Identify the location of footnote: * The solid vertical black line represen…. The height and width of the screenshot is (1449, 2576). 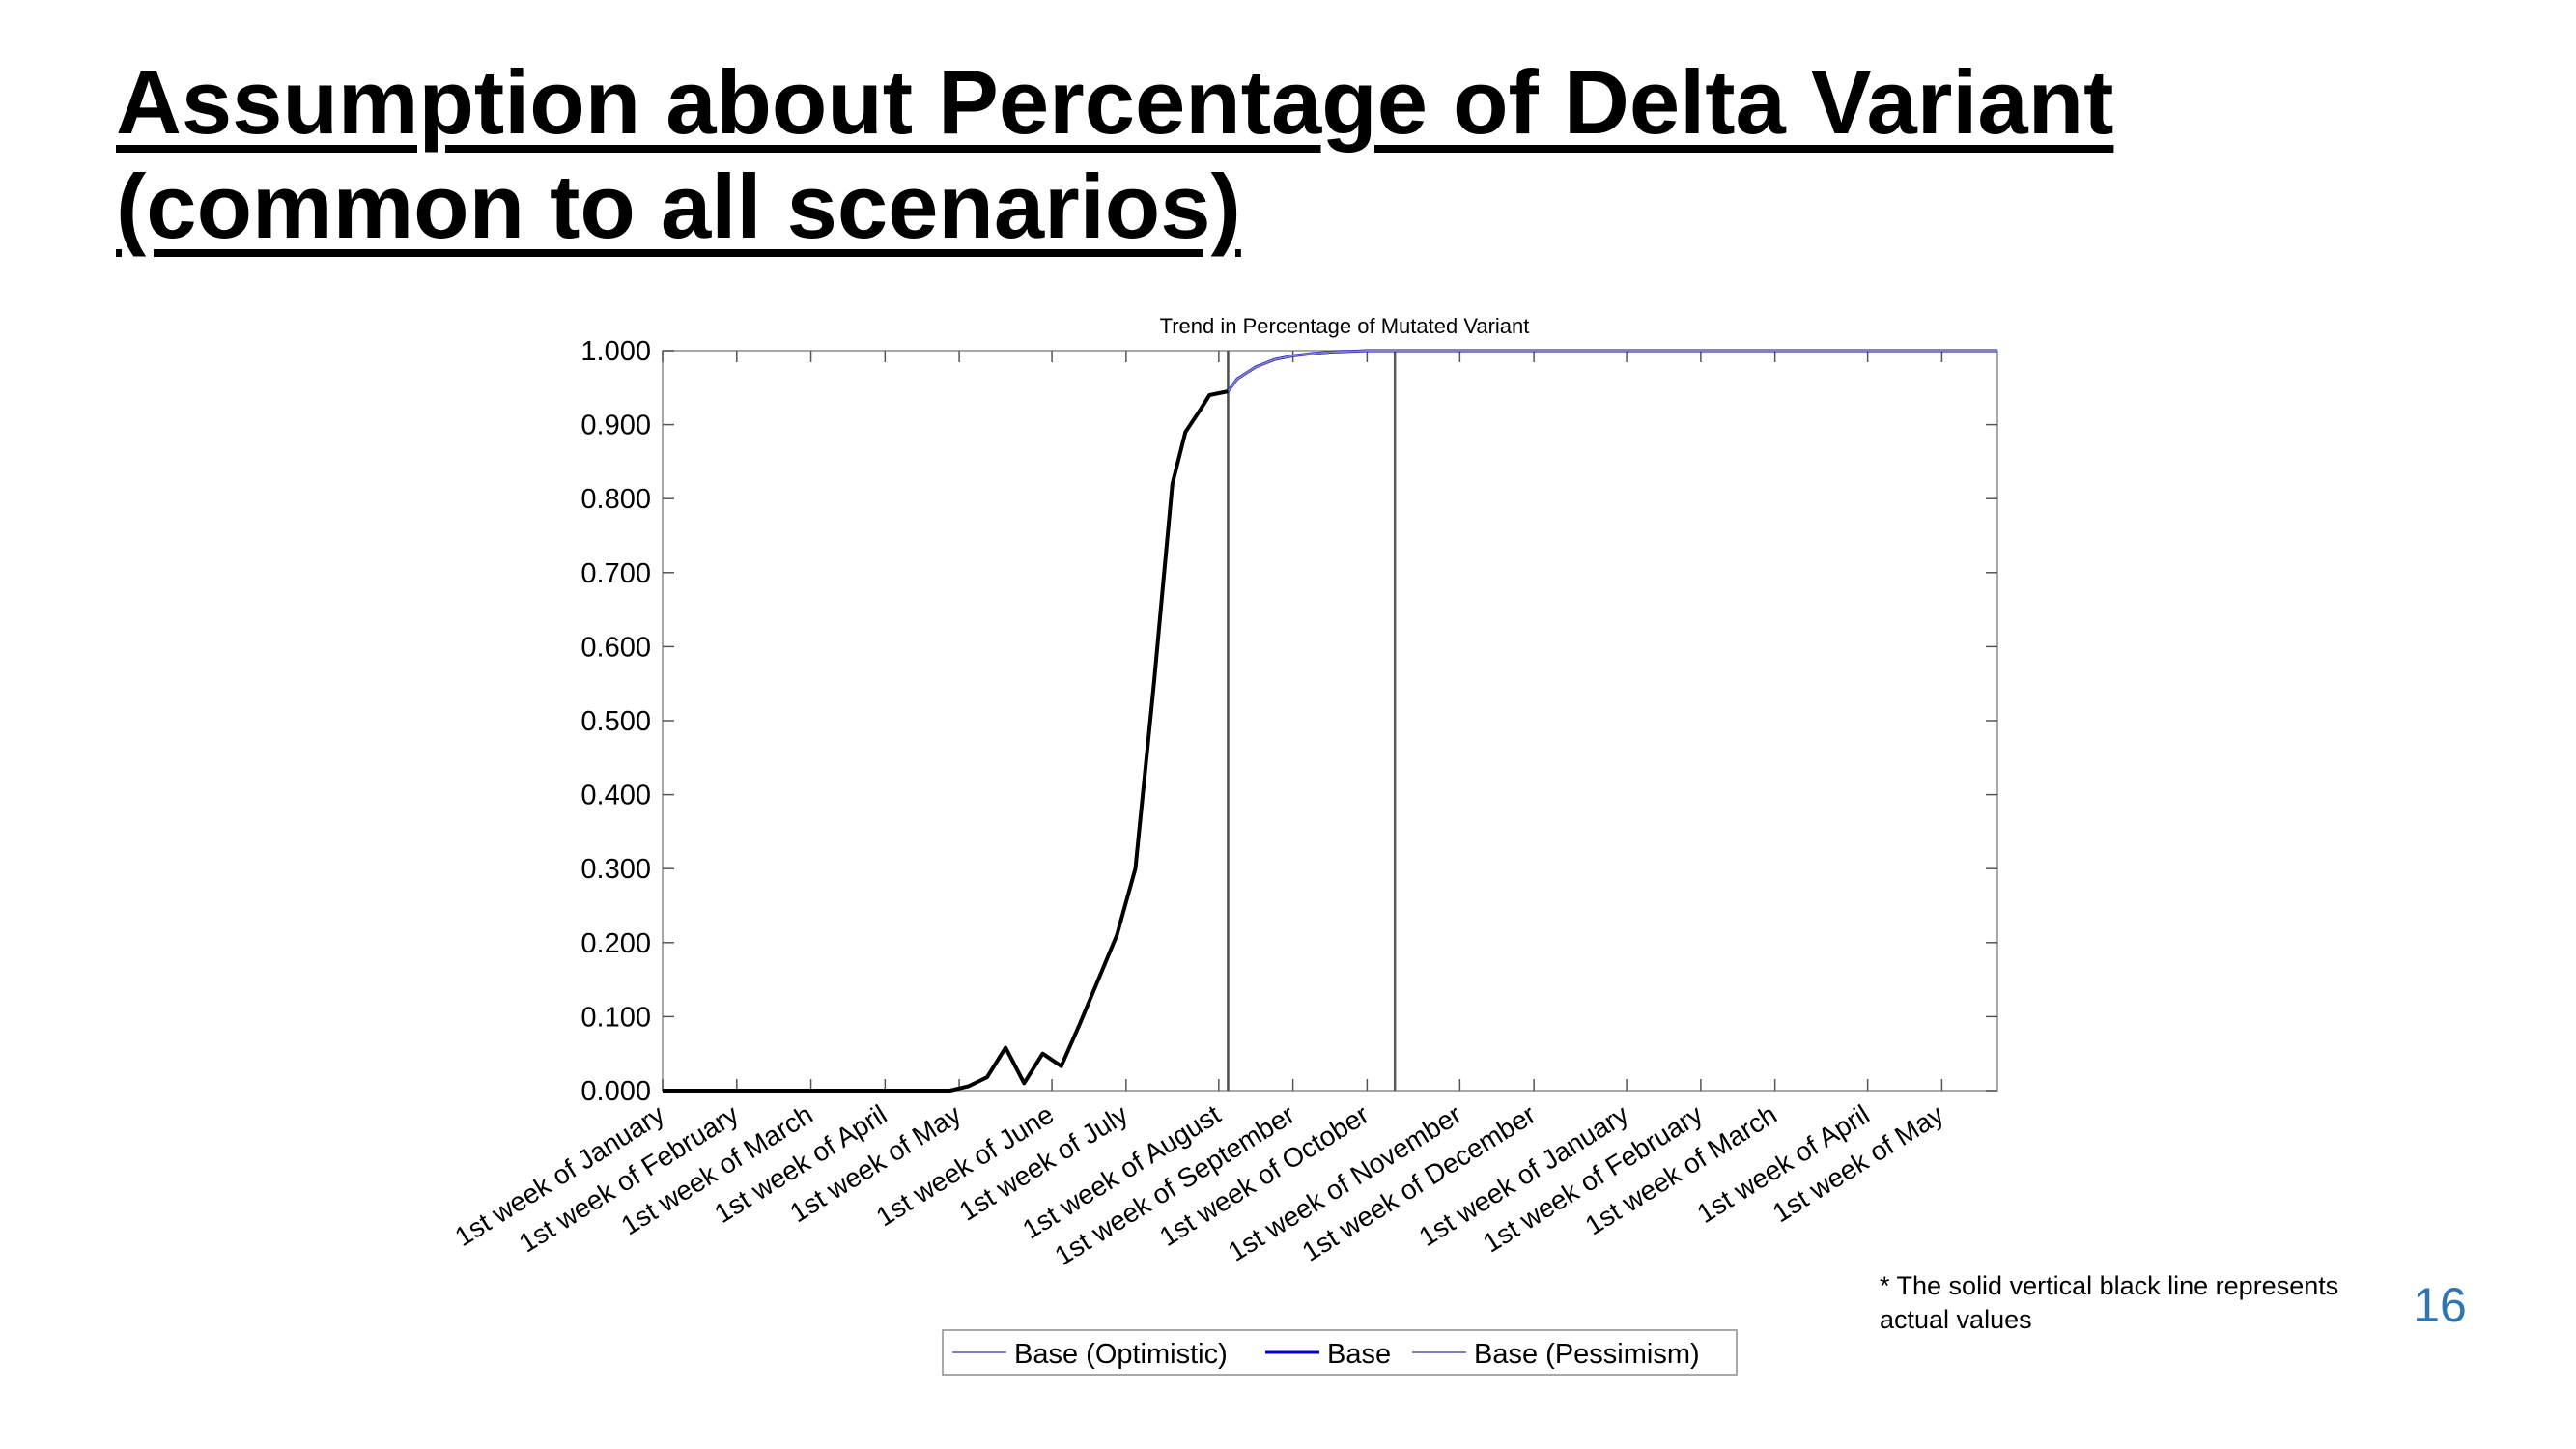
(2109, 1302).